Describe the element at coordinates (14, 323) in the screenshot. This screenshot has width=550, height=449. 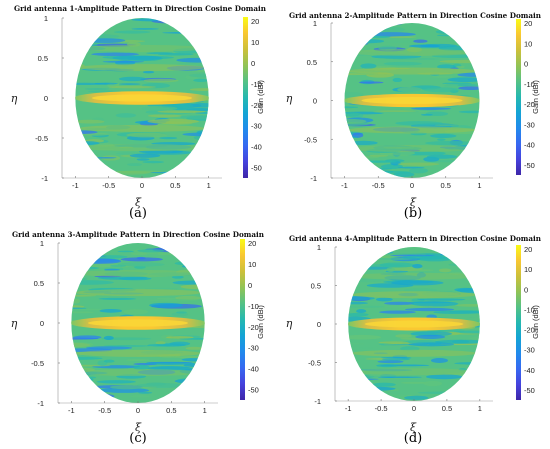
I see `y-axis-label: η` at that location.